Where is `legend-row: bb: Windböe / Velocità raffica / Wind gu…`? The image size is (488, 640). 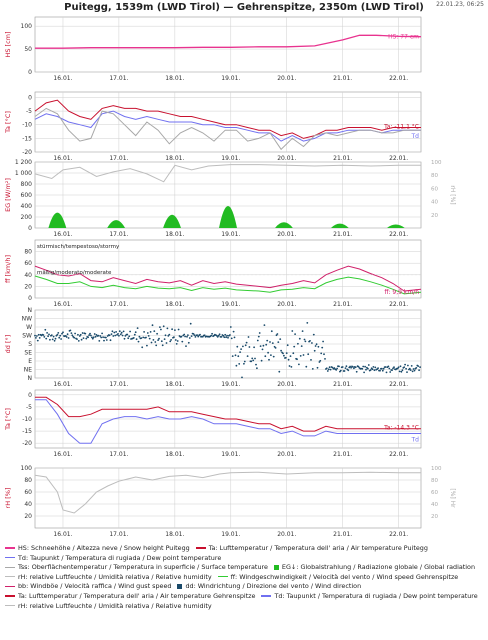 legend-row: bb: Windböe / Velocità raffica / Wind gu… is located at coordinates (245, 587).